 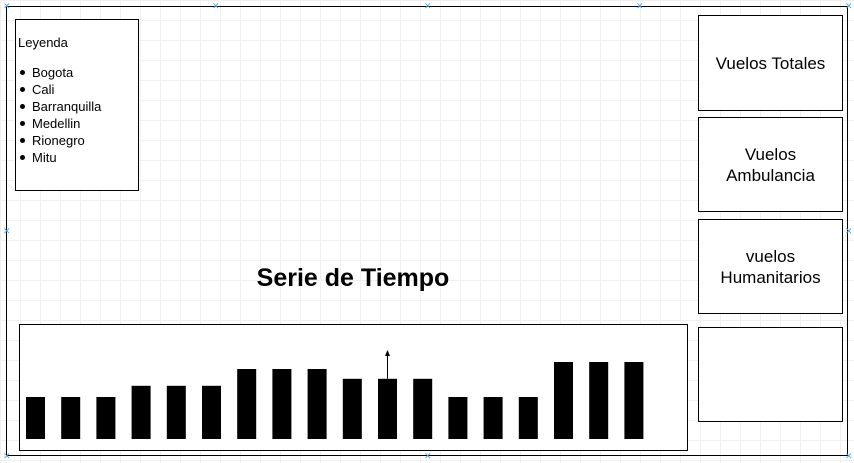 I want to click on legend-item: Cali, so click(x=59, y=89).